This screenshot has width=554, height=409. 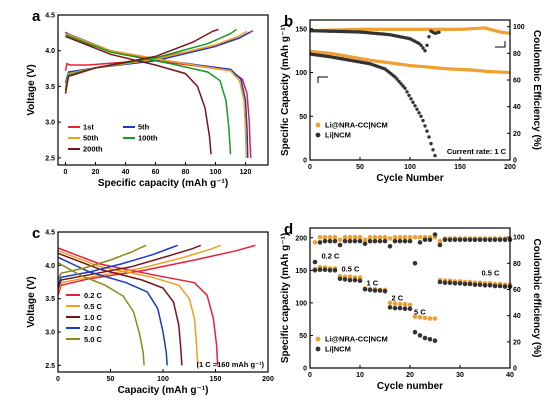 I want to click on y2-axis-label: Coulombic efficiency (%), so click(x=536, y=298).